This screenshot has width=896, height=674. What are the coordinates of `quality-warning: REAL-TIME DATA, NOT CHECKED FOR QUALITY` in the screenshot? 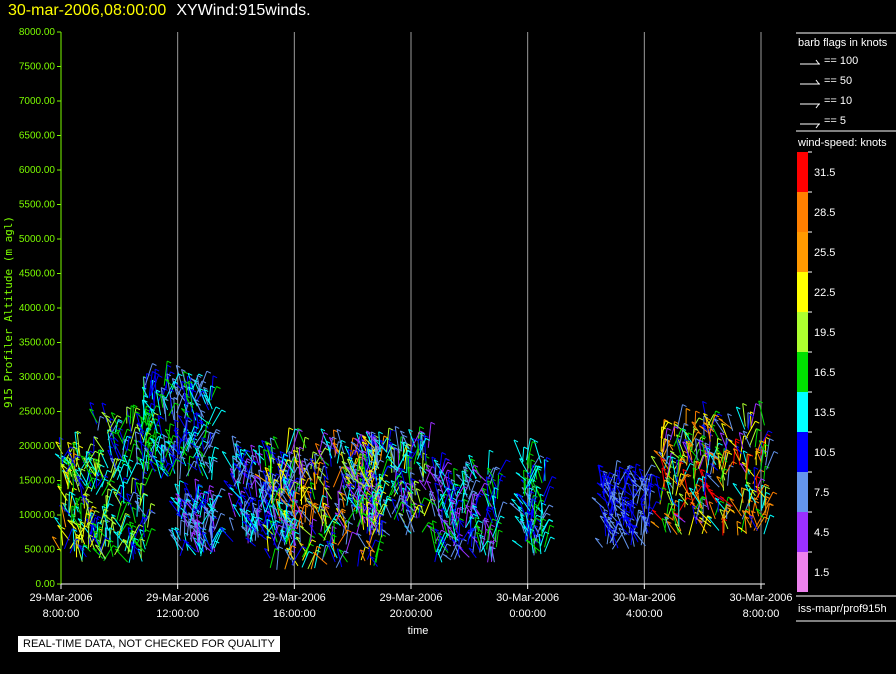 It's located at (149, 644).